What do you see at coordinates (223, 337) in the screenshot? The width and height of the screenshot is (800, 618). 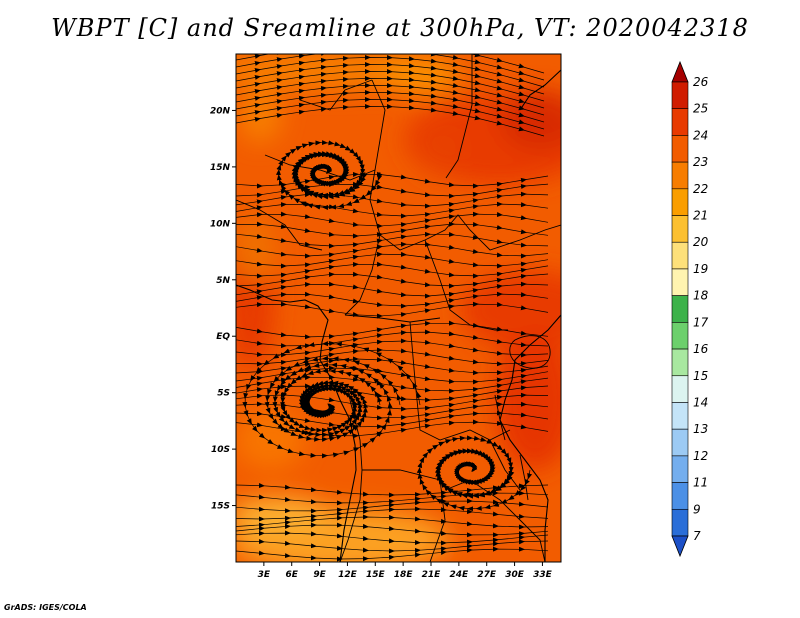 I see `lat-tick-label: EQ` at bounding box center [223, 337].